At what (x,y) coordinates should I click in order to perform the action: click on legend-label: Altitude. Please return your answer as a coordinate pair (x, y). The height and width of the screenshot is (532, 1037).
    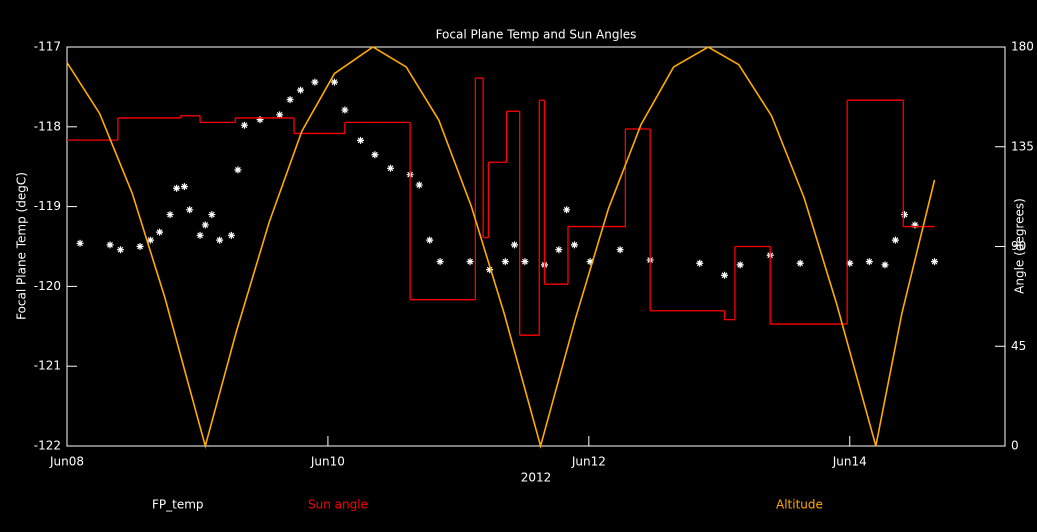
    Looking at the image, I should click on (799, 505).